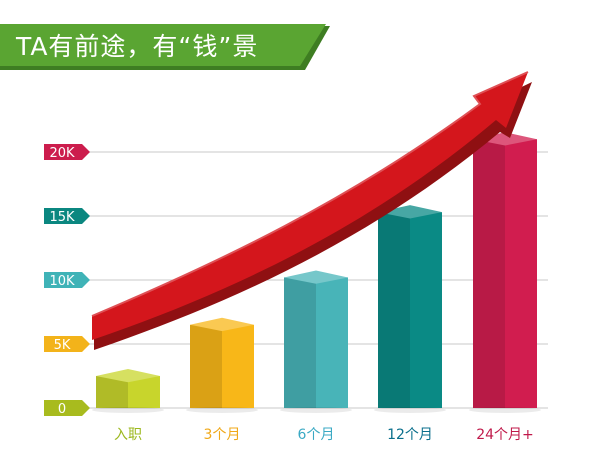  What do you see at coordinates (316, 435) in the screenshot?
I see `x-category-label-2: 6个月` at bounding box center [316, 435].